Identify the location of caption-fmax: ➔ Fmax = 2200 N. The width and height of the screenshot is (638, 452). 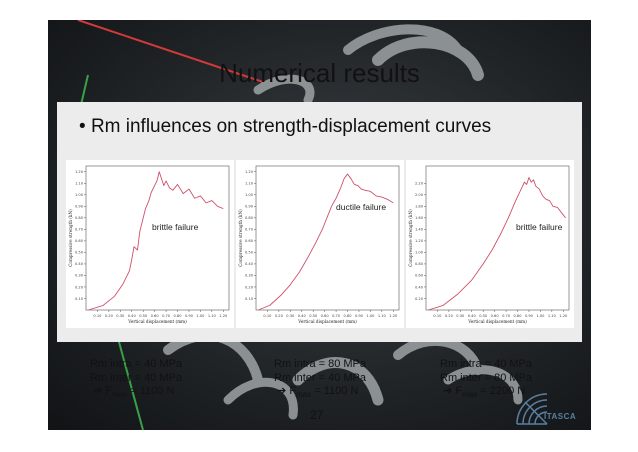
(484, 392).